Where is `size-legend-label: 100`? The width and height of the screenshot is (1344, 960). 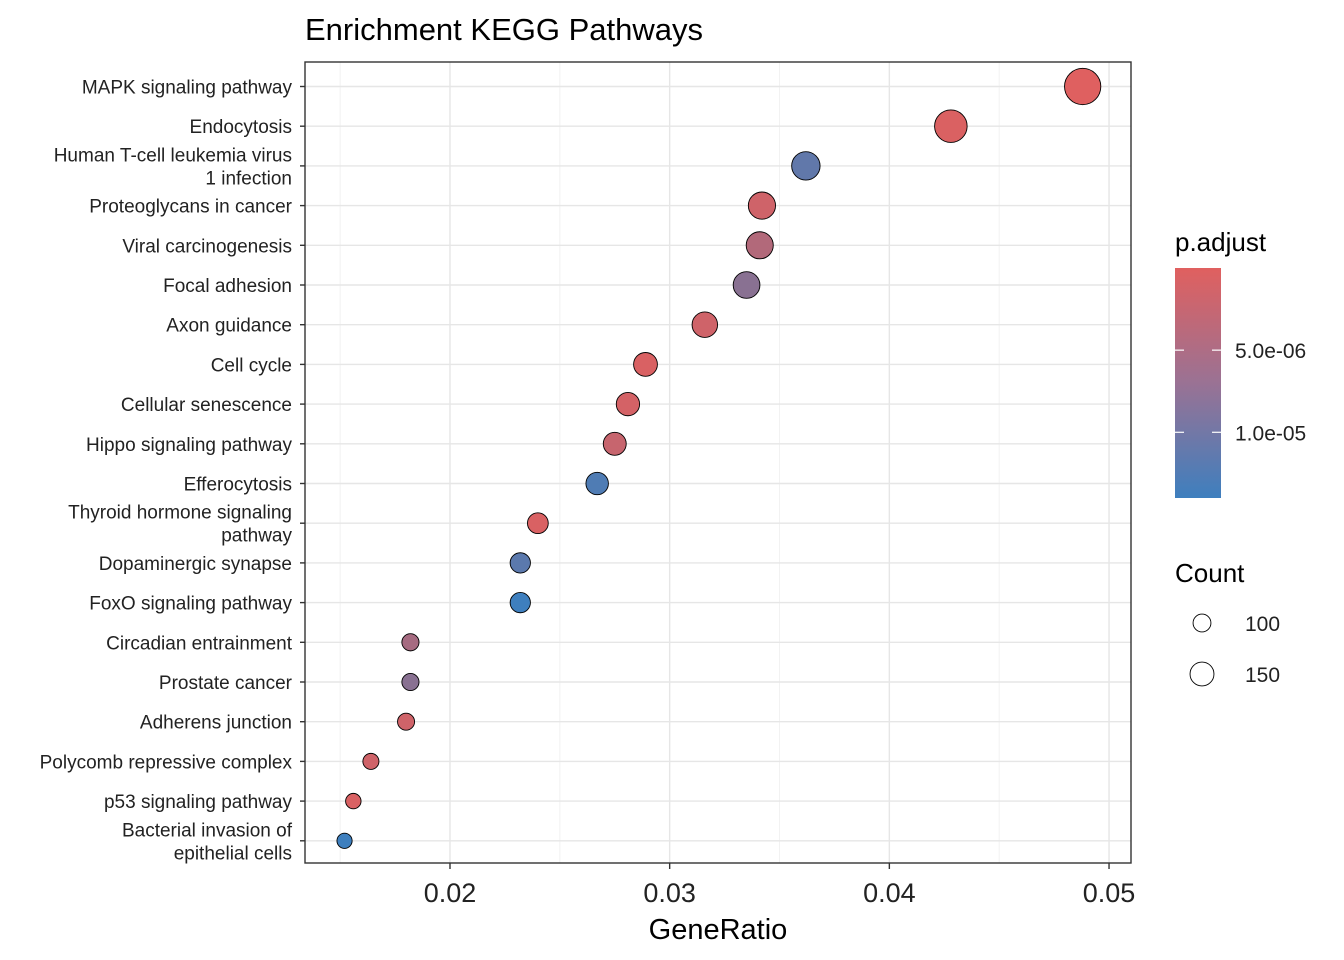
size-legend-label: 100 is located at coordinates (1262, 624).